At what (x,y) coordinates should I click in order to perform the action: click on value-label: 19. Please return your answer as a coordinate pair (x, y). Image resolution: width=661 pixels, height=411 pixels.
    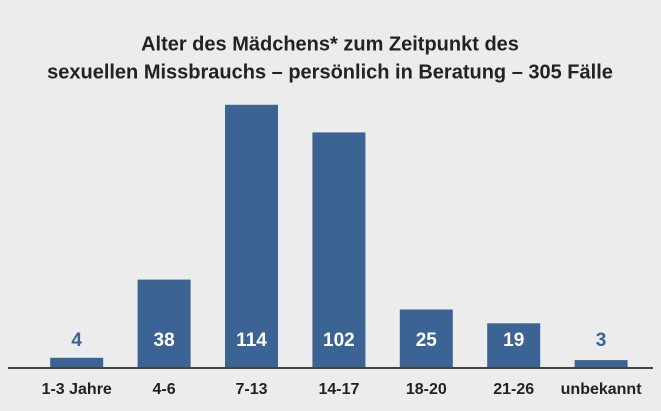
    Looking at the image, I should click on (513, 340).